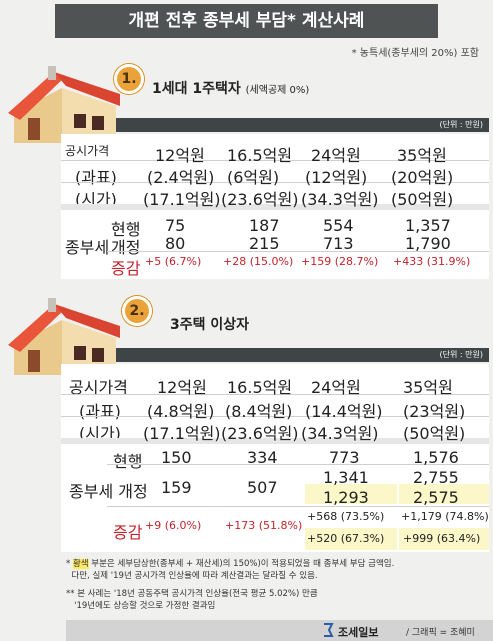 This screenshot has height=641, width=493. What do you see at coordinates (302, 125) in the screenshot?
I see `section1-unit: (단위 : 만원)` at bounding box center [302, 125].